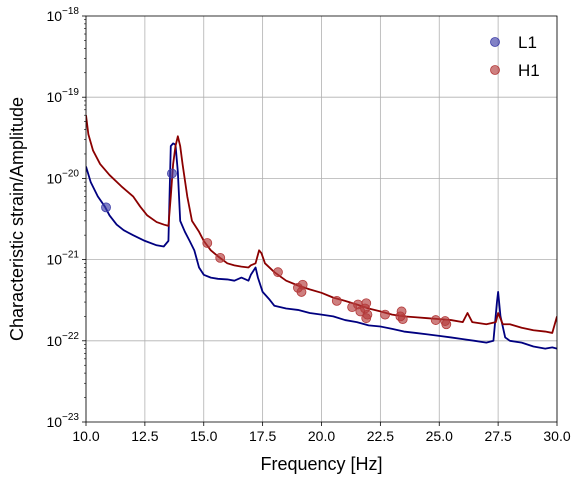  I want to click on y-tick-exponent: −19, so click(70, 92).